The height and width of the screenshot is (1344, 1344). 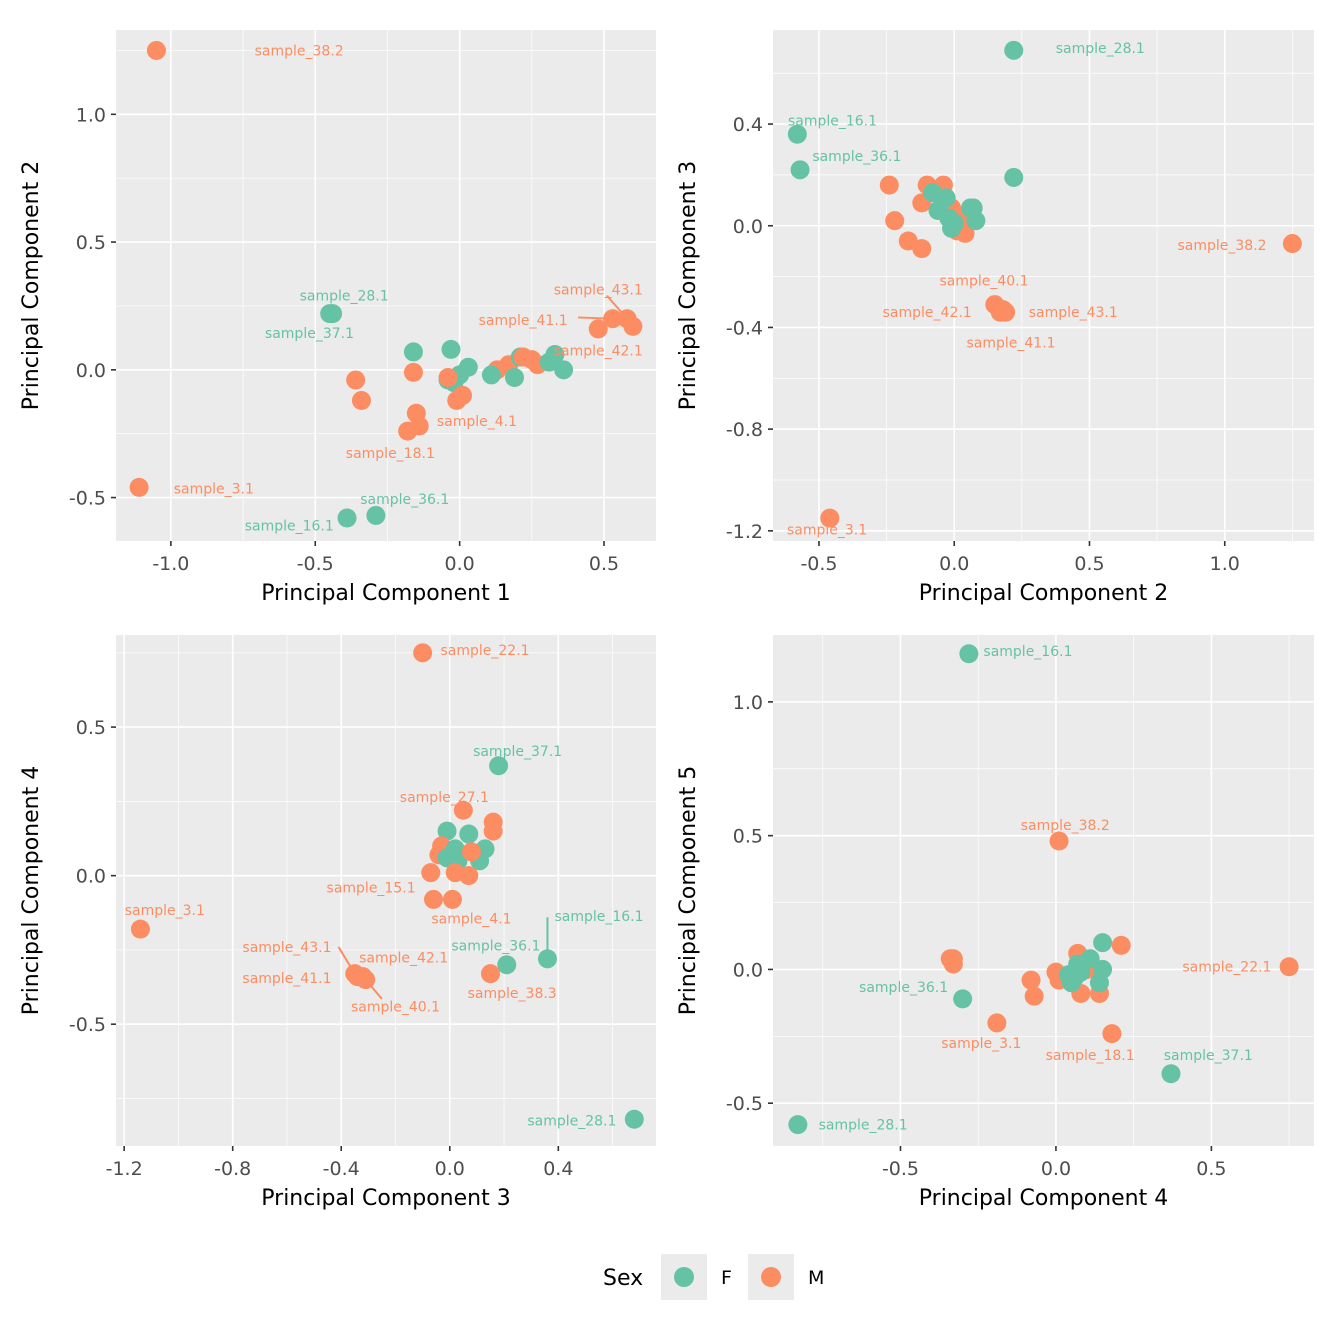 I want to click on point-label: sample_18.1, so click(x=390, y=454).